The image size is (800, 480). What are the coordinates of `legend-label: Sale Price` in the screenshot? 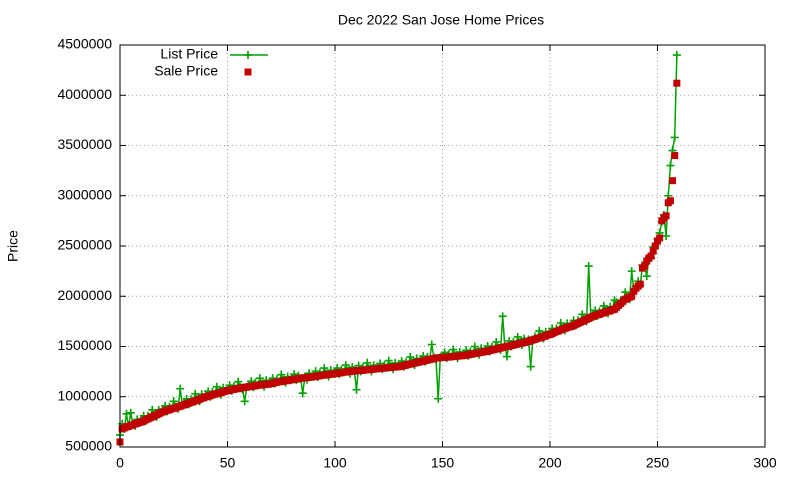 It's located at (186, 71).